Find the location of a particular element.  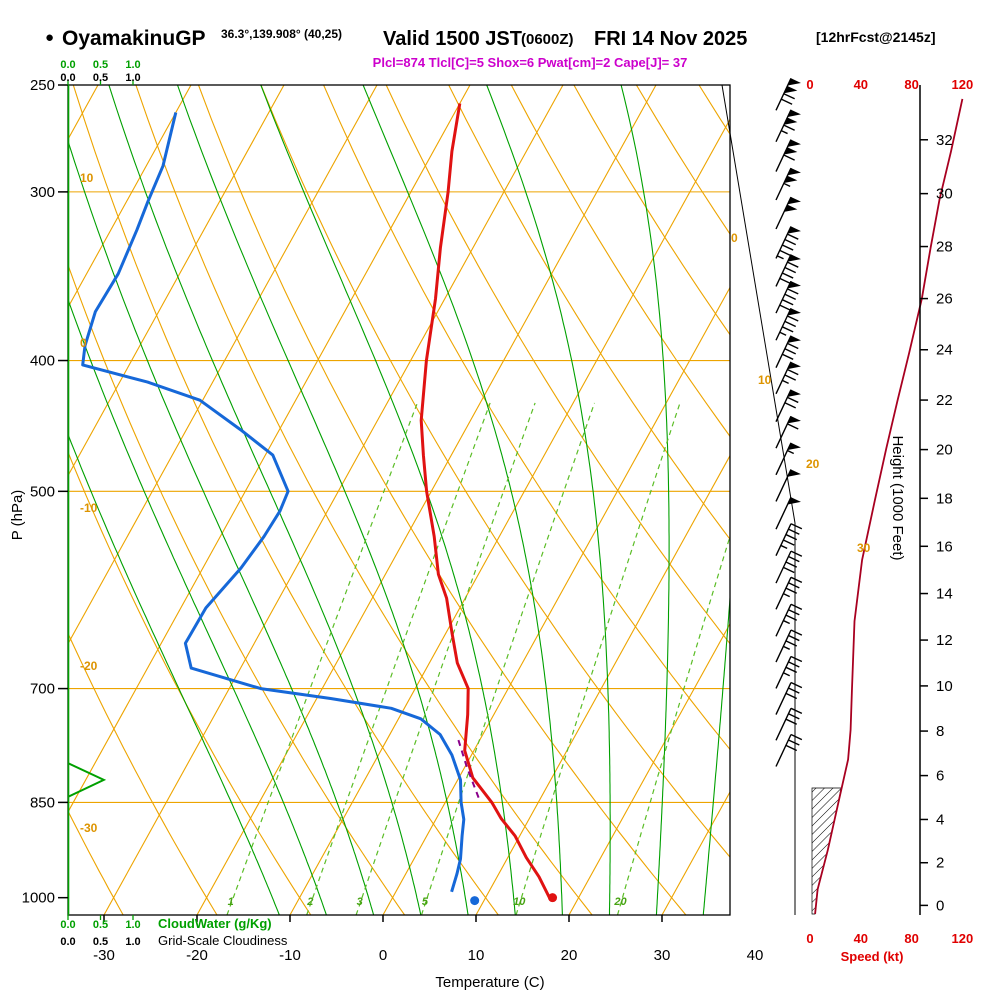

dry-adiabat-edge-label: -20 is located at coordinates (89, 666).